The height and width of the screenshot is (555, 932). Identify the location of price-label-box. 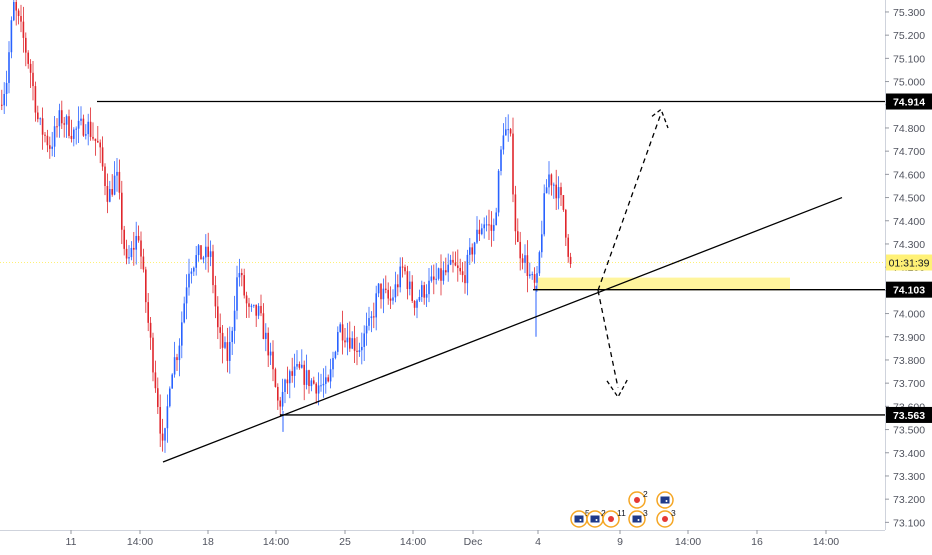
(909, 289).